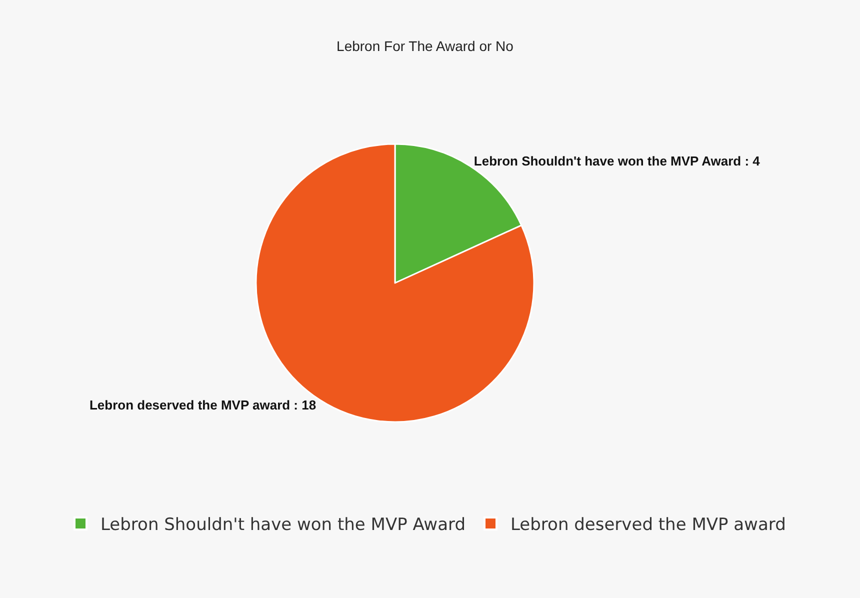 The image size is (860, 598). Describe the element at coordinates (425, 46) in the screenshot. I see `chart-title: Lebron For The Award or No` at that location.